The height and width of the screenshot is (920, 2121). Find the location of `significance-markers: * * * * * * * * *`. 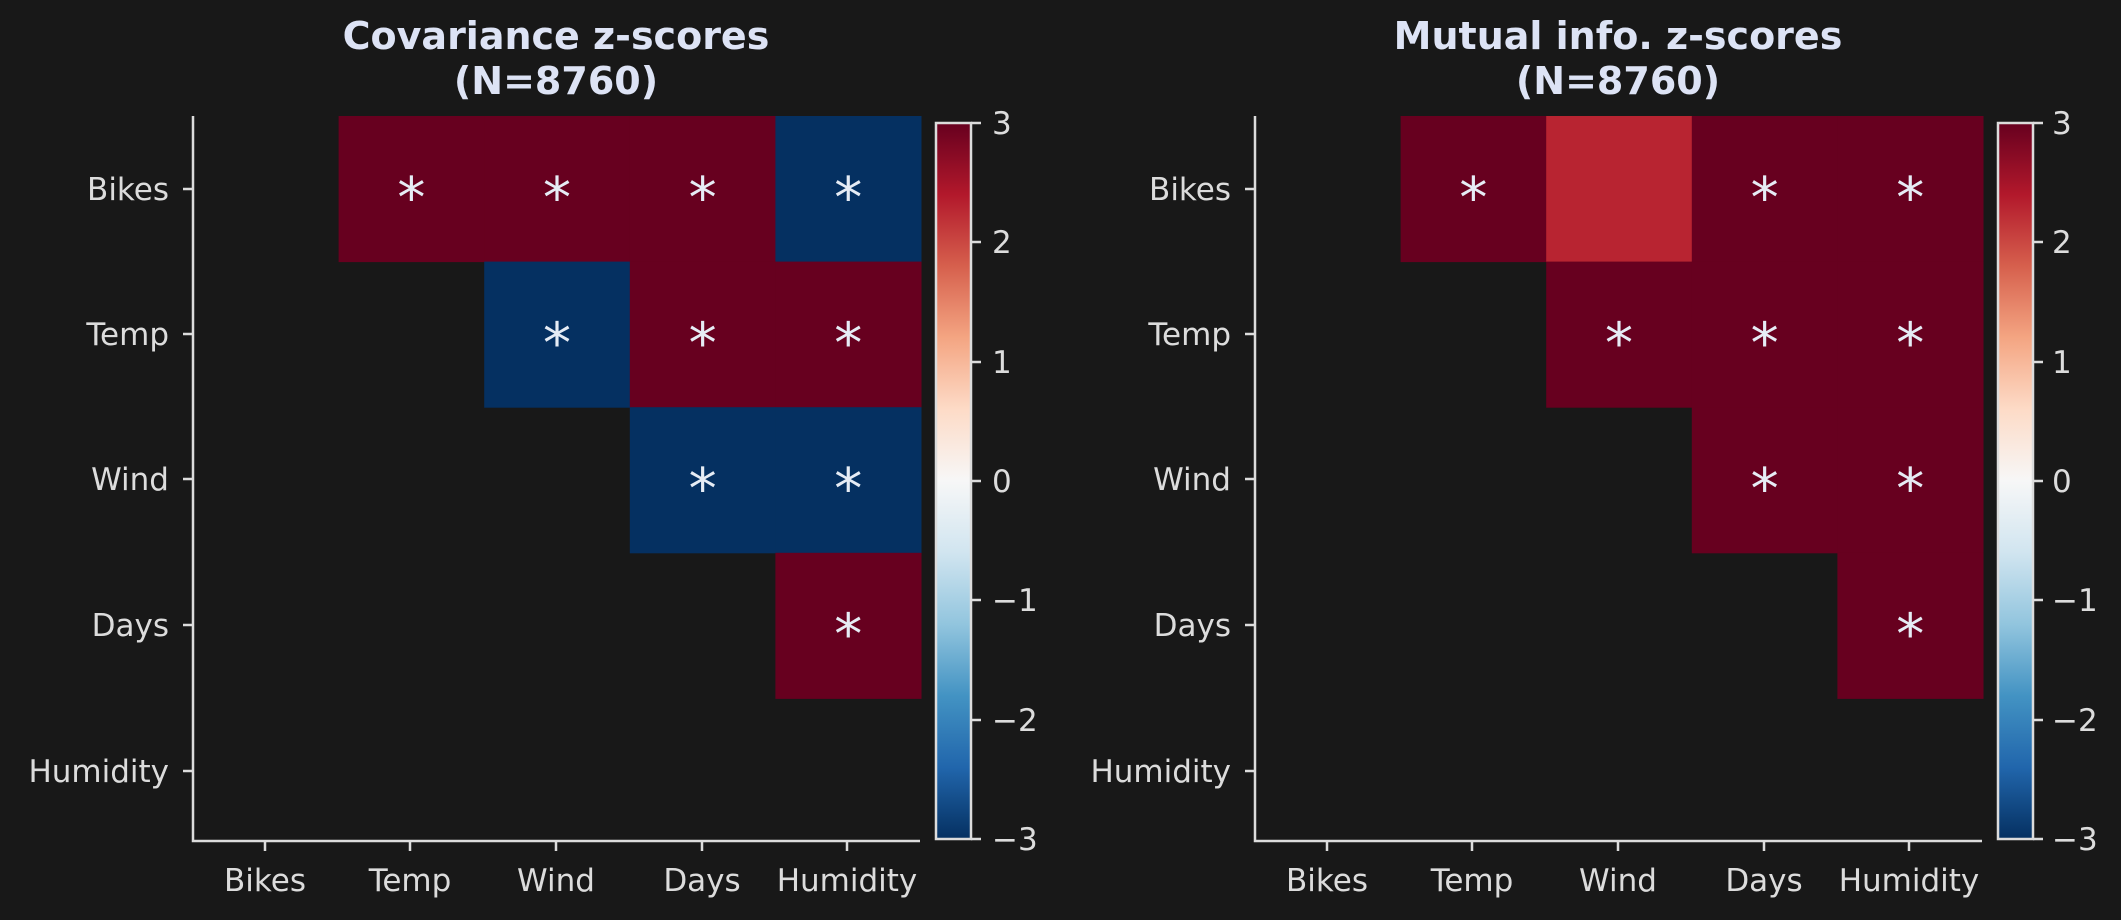

significance-markers: * * * * * * * * * is located at coordinates (1691, 417).